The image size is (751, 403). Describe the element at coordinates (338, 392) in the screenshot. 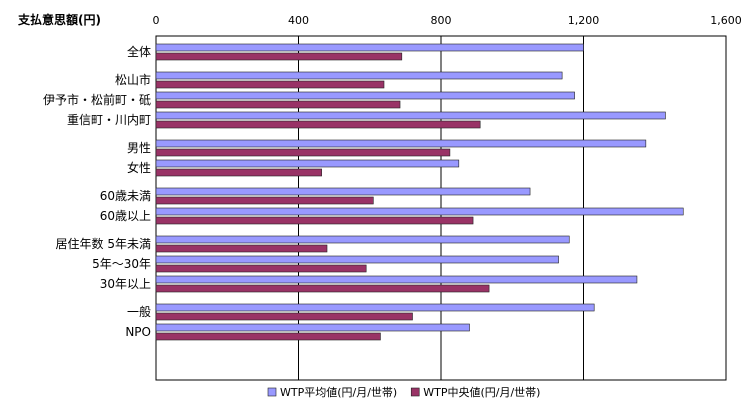

I see `legend-label: WTP平均値(円/月/世帯)` at that location.